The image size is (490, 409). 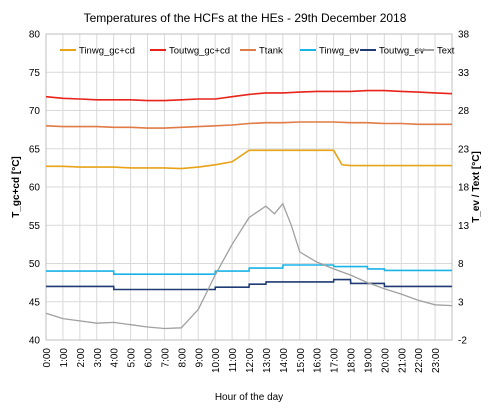 What do you see at coordinates (249, 284) in the screenshot?
I see `series-line-toutwg-ev` at bounding box center [249, 284].